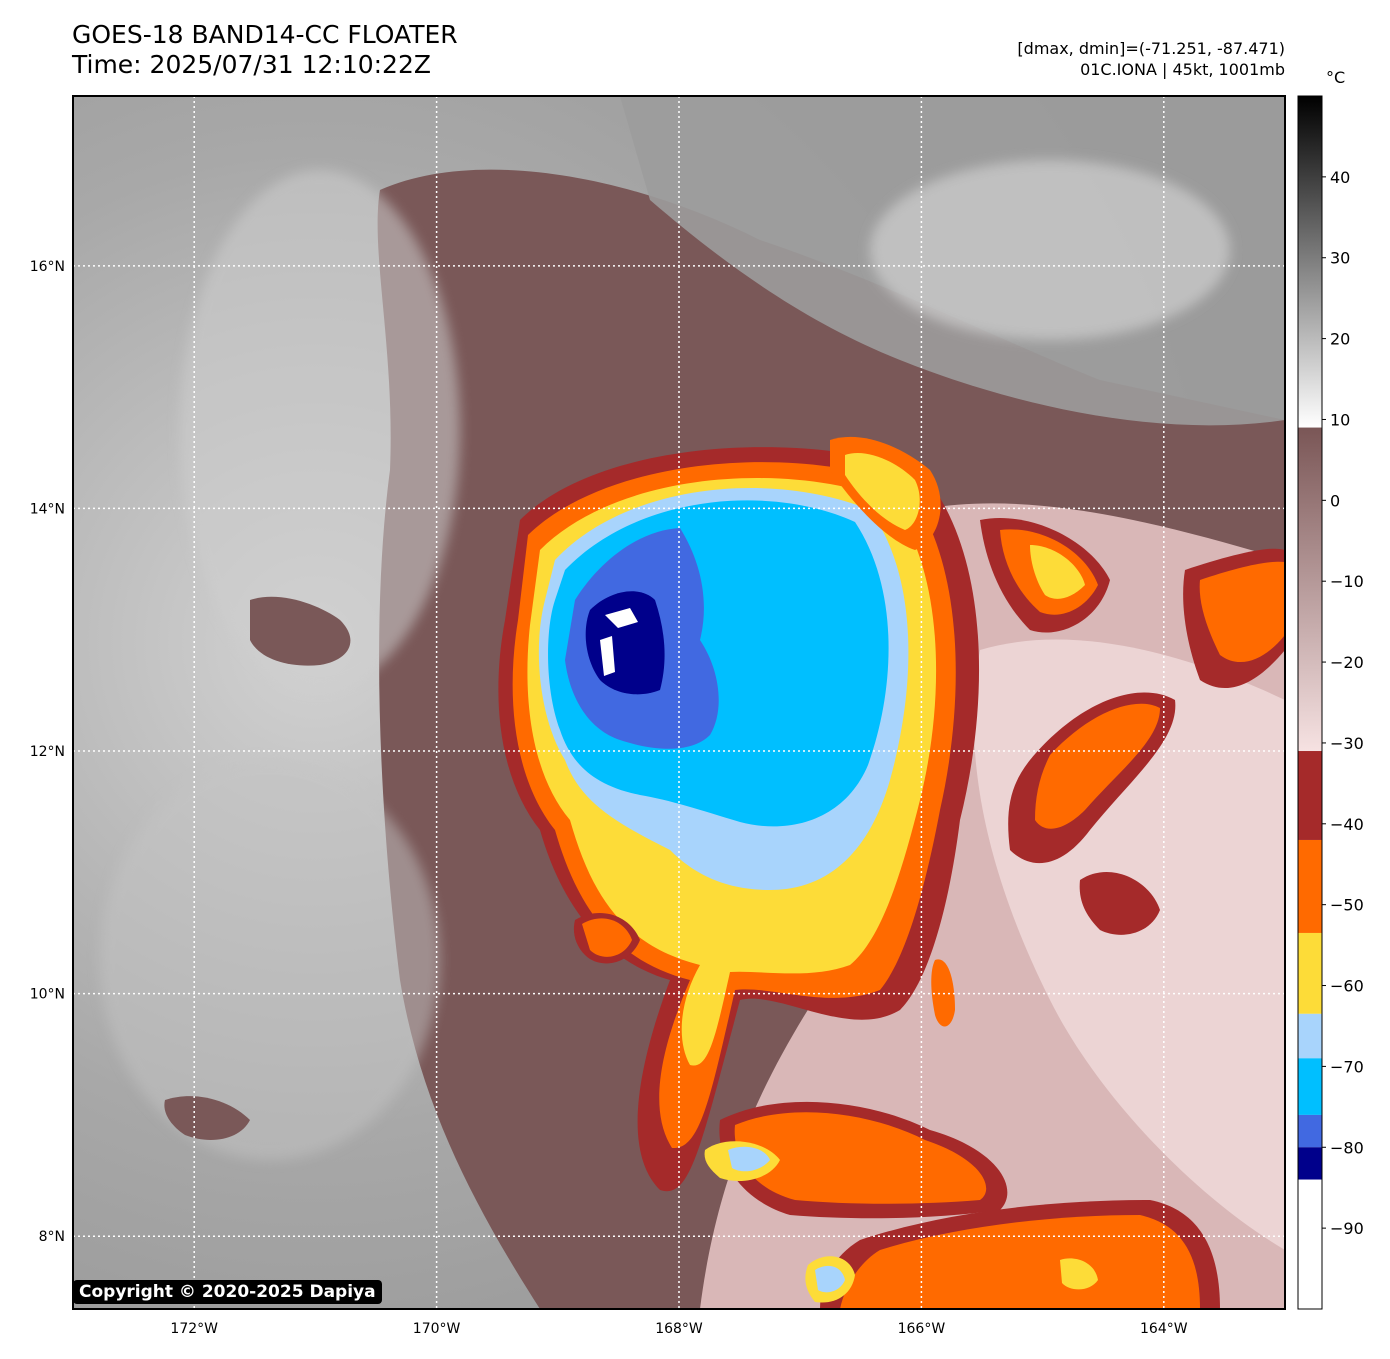  Describe the element at coordinates (1182, 69) in the screenshot. I see `storm-id-text: 01C.IONA | 45kt, 1001mb` at that location.